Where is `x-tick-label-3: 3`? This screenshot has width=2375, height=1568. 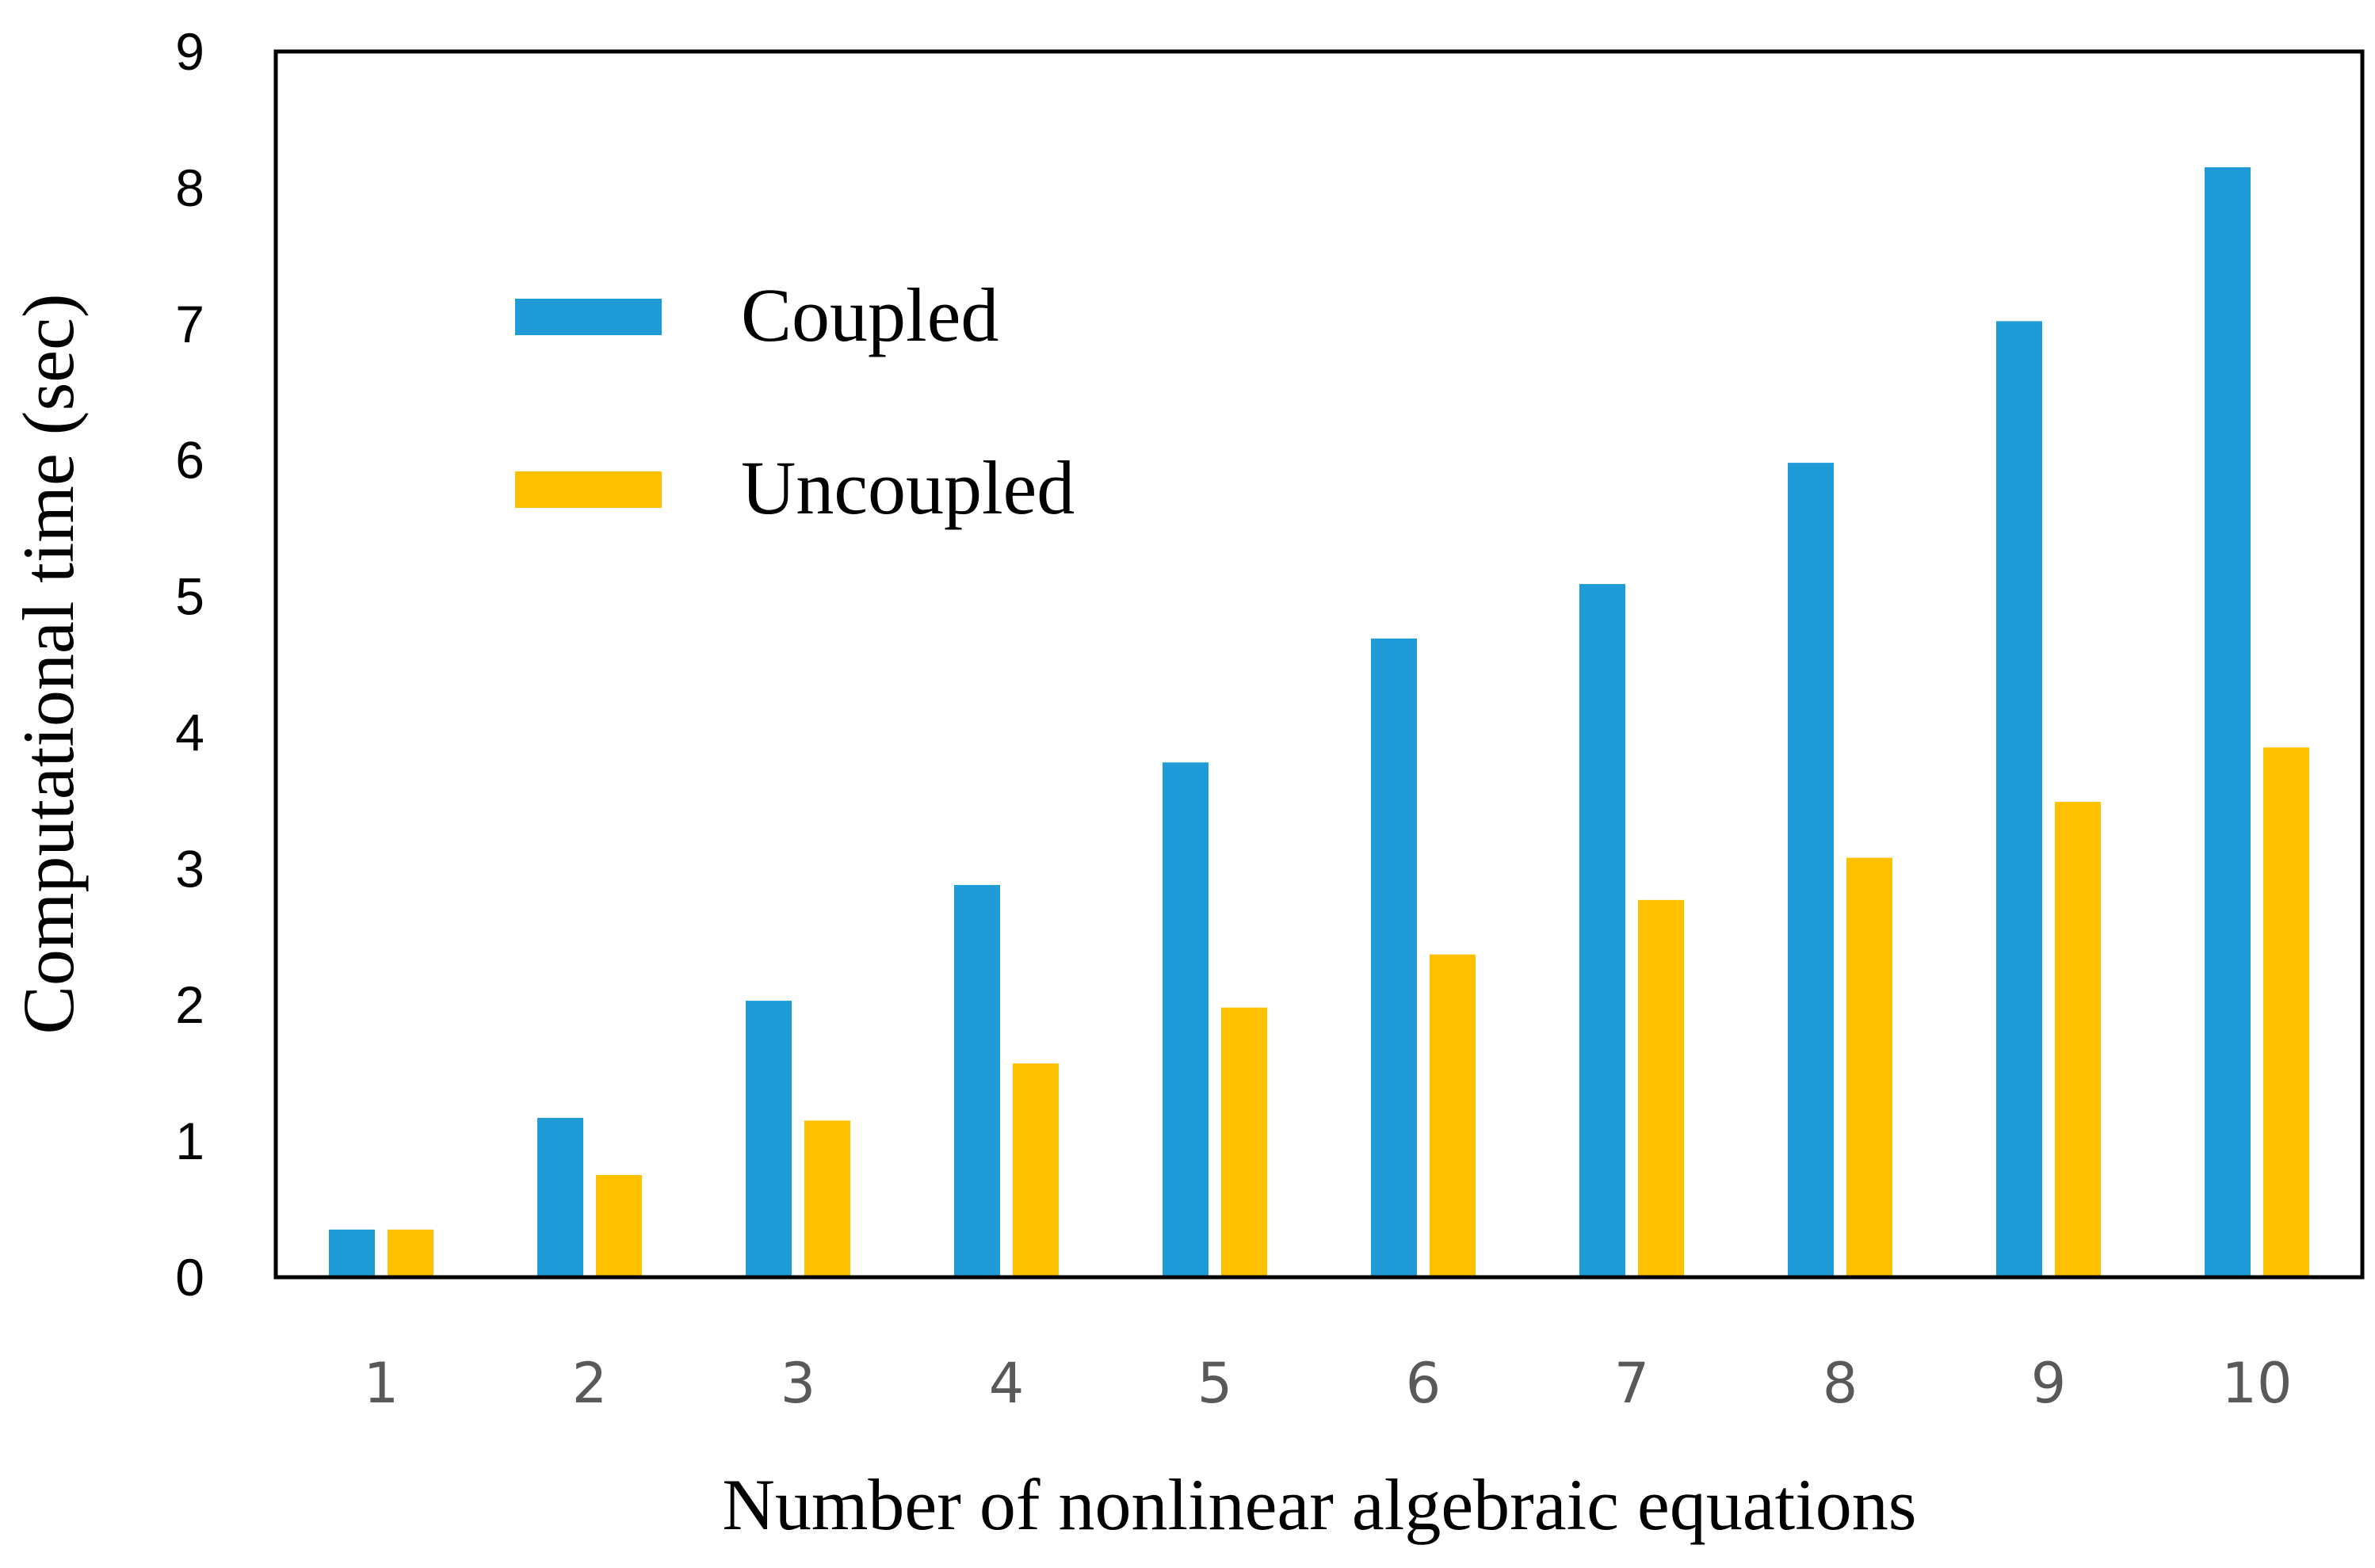 x-tick-label-3: 3 is located at coordinates (798, 1383).